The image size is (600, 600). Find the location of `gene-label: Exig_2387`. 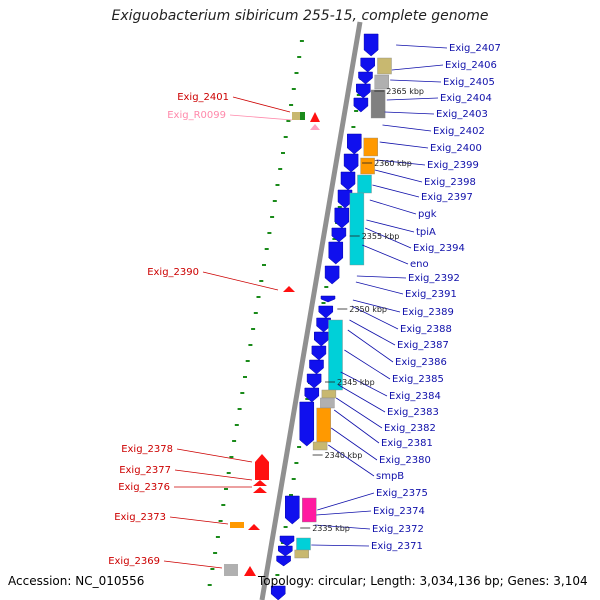

gene-label: Exig_2387 is located at coordinates (423, 345).